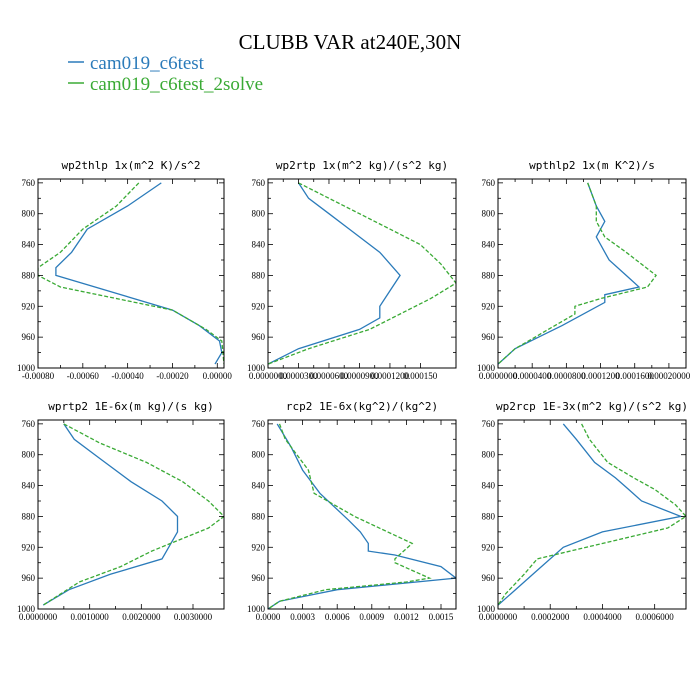 This screenshot has width=700, height=700. Describe the element at coordinates (362, 165) in the screenshot. I see `panel-title: wp2rtp 1x(m^2 kg)/(s^2 kg)` at that location.